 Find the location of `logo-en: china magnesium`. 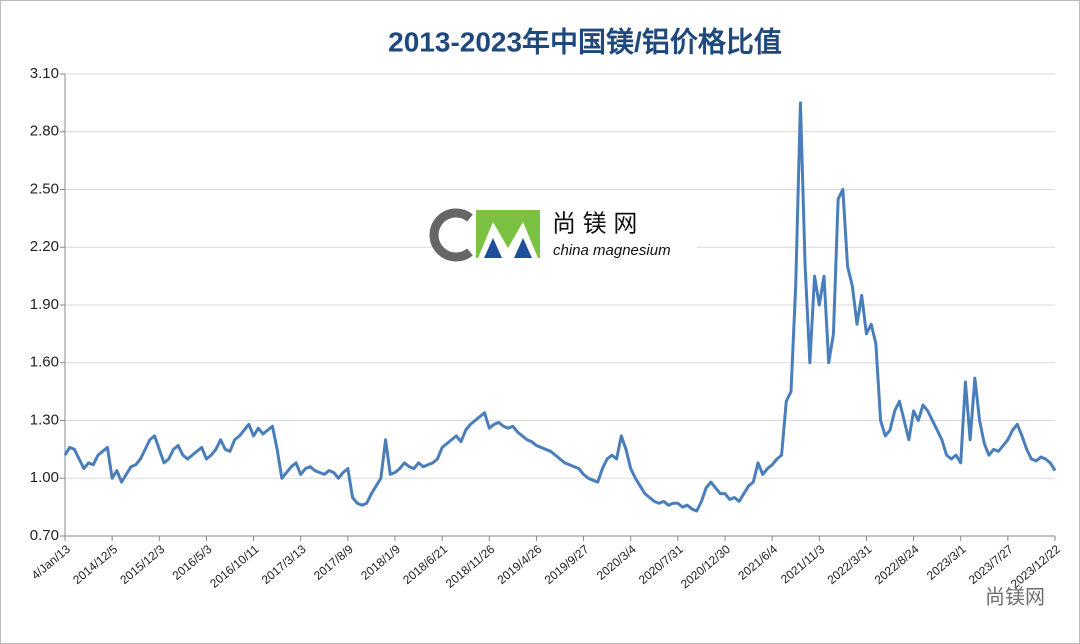

logo-en: china magnesium is located at coordinates (612, 250).